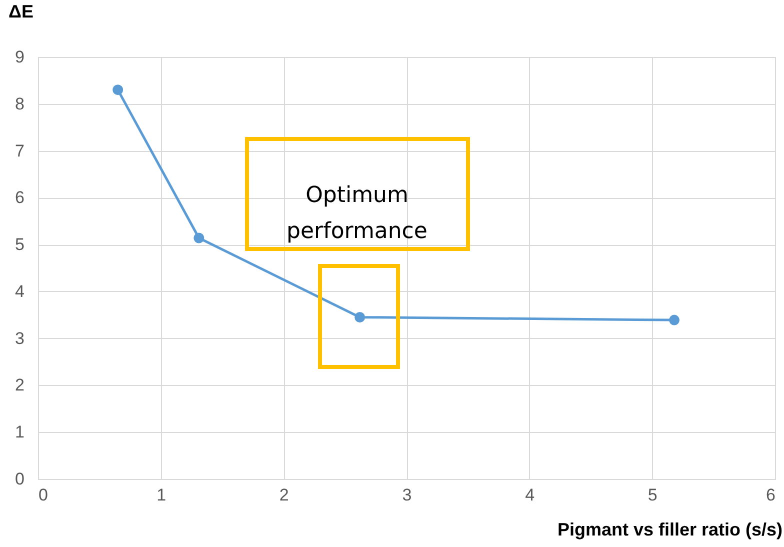 Image resolution: width=784 pixels, height=547 pixels. Describe the element at coordinates (284, 495) in the screenshot. I see `x-tick-label: 2` at that location.